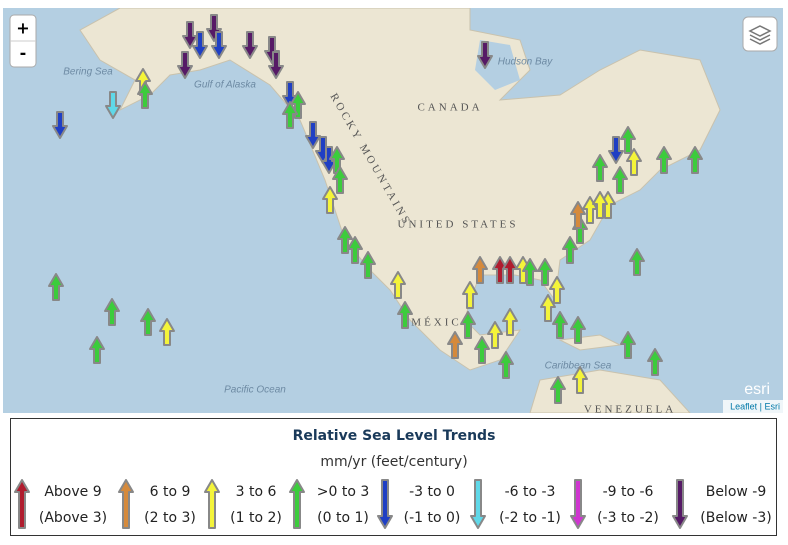 This screenshot has width=788, height=545. Describe the element at coordinates (458, 225) in the screenshot. I see `map-label: UNITED STATES` at that location.